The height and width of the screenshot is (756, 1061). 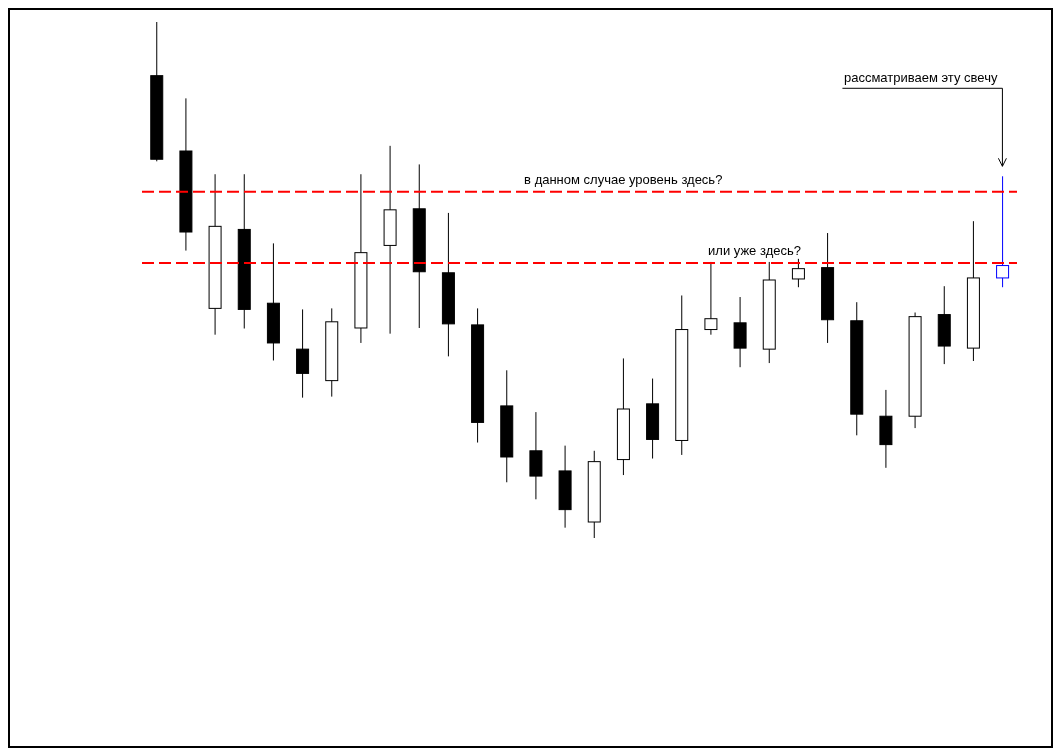 What do you see at coordinates (623, 179) in the screenshot?
I see `ref-line-label: в данном случае уровень здесь?` at bounding box center [623, 179].